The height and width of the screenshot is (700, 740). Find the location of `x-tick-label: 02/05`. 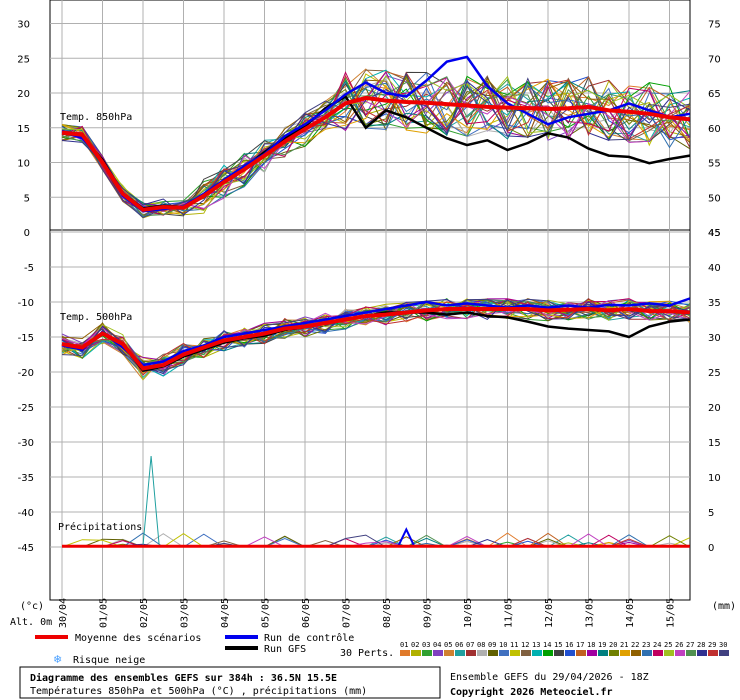

x-tick-label: 02/05 is located at coordinates (144, 613).